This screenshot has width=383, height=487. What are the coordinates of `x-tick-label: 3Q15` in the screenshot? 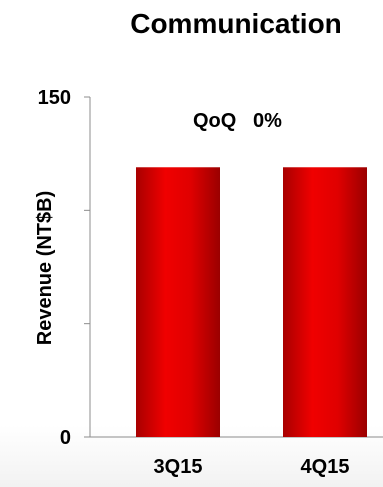 It's located at (178, 467).